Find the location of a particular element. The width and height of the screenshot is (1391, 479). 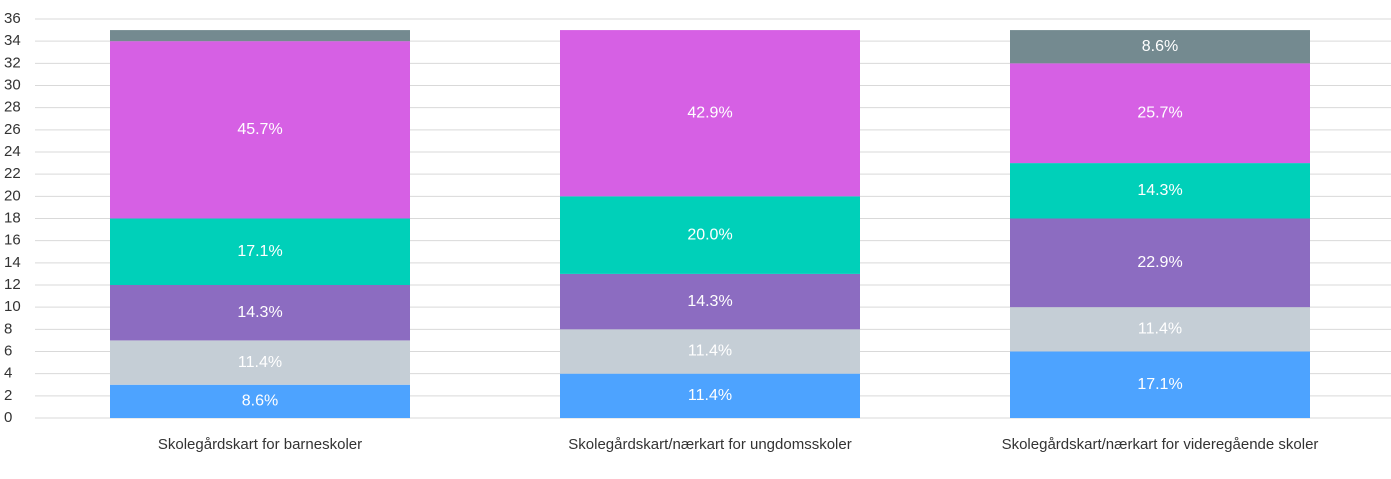

data-label: 45.7% is located at coordinates (259, 129).